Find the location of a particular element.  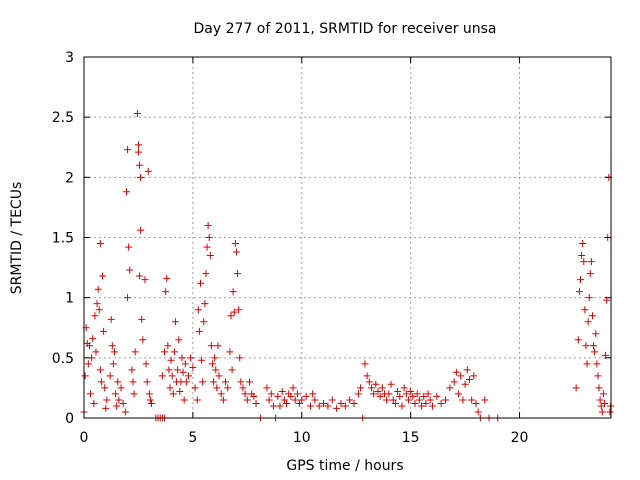

x-tick-labels: 0 5 10 15 20 is located at coordinates (304, 438).